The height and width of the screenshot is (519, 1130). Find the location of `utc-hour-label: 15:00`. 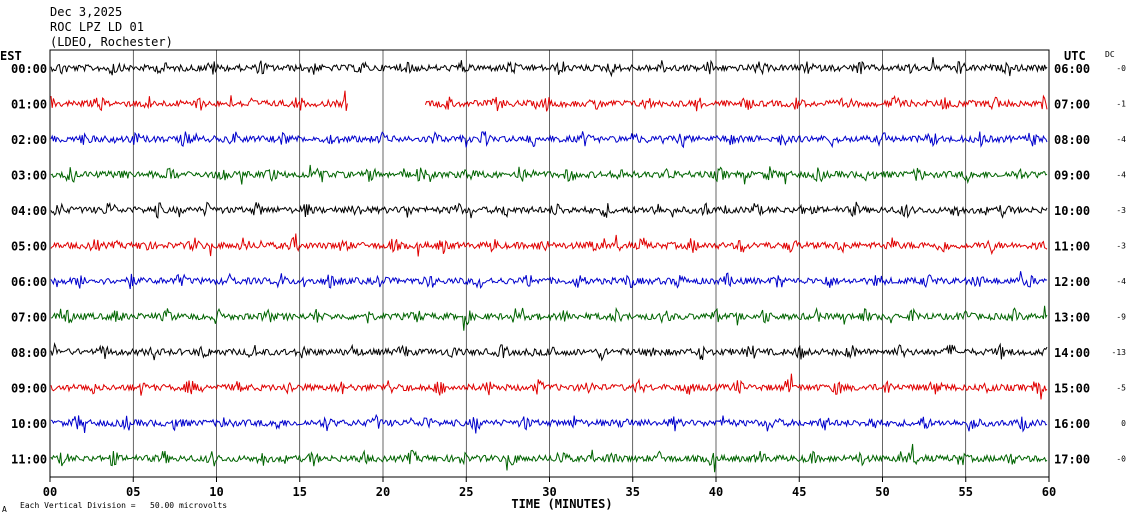

utc-hour-label: 15:00 is located at coordinates (1072, 389).